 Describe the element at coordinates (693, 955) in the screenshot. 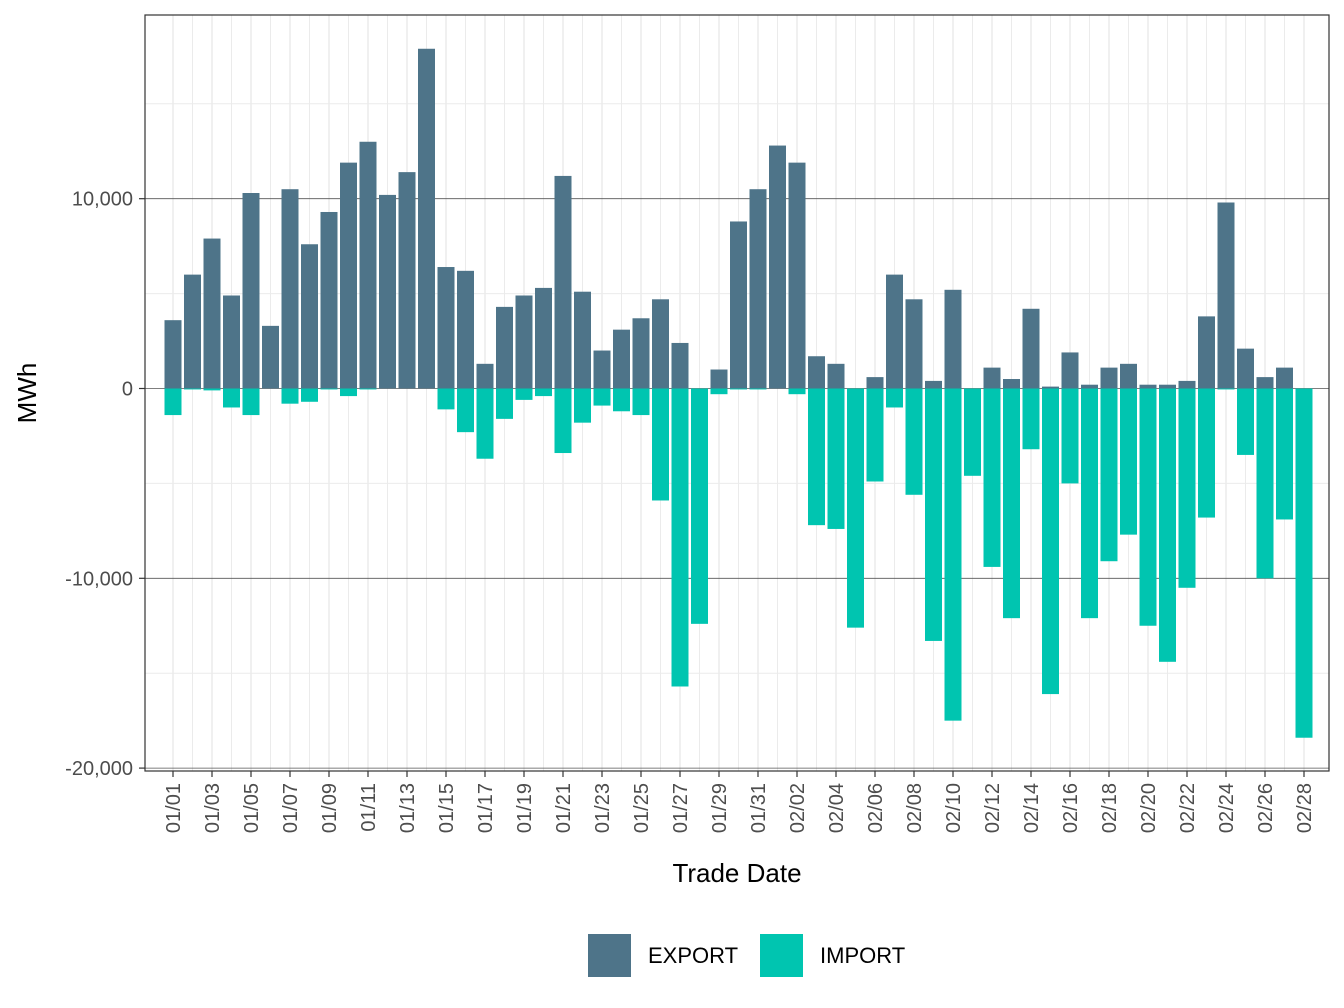

I see `legend-label-export: EXPORT` at that location.